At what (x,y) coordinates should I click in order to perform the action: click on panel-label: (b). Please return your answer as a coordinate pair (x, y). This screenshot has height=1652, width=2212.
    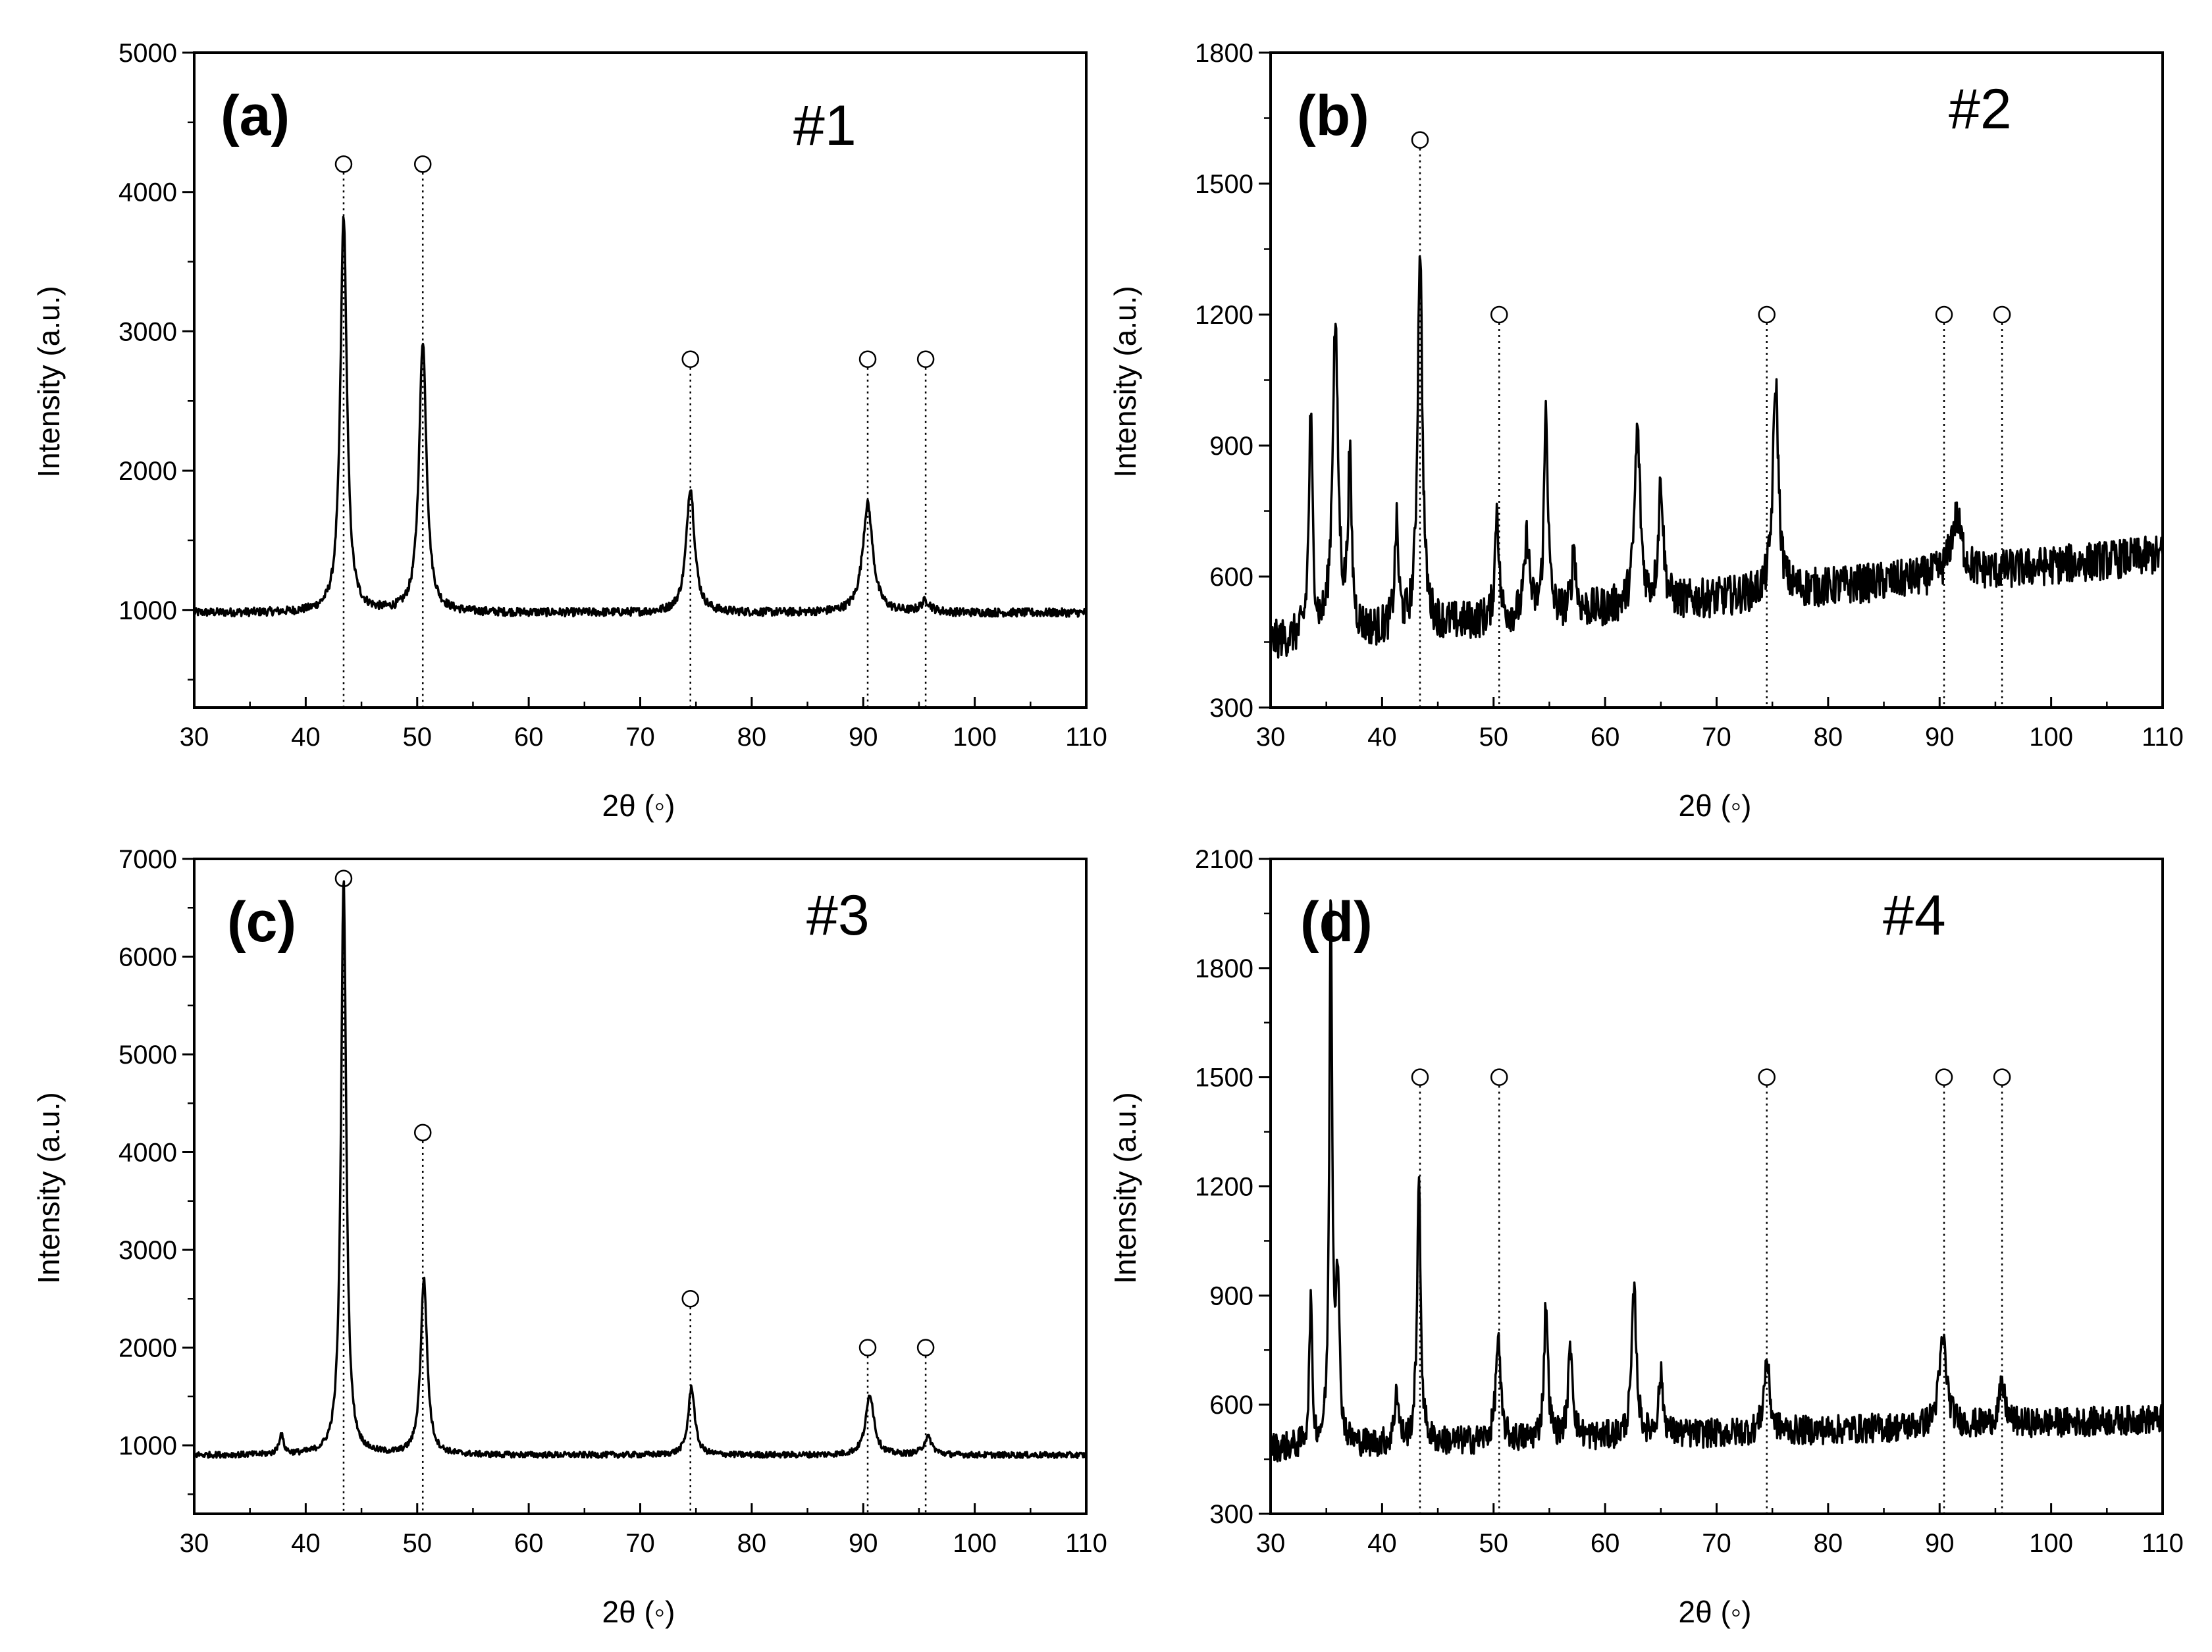
    Looking at the image, I should click on (1333, 115).